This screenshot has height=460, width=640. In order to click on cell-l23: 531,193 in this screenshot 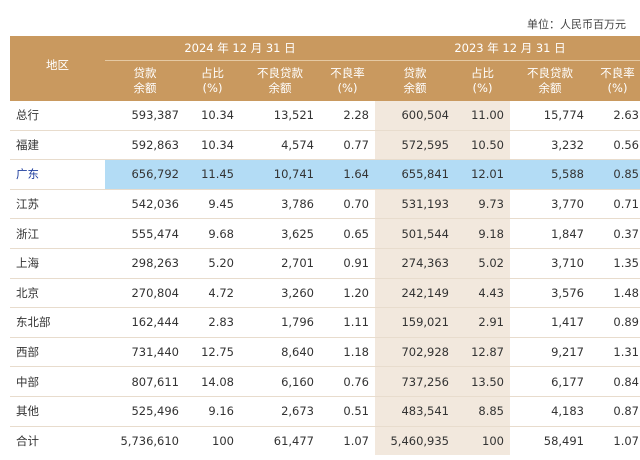, I will do `click(415, 204)`.